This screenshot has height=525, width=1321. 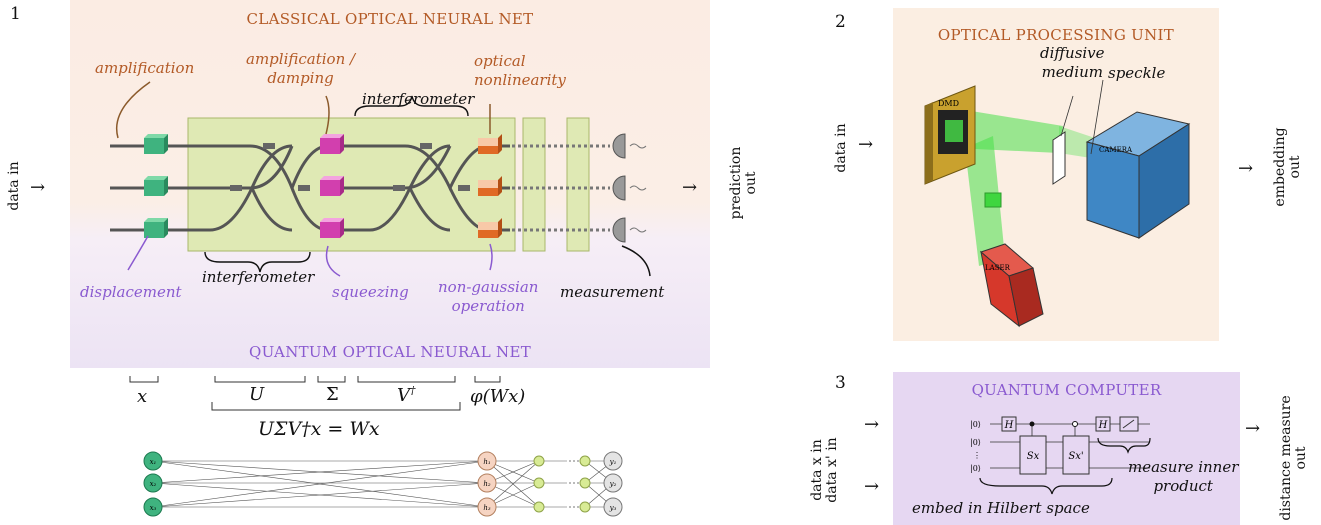 What do you see at coordinates (1164, 181) in the screenshot?
I see `camera-side` at bounding box center [1164, 181].